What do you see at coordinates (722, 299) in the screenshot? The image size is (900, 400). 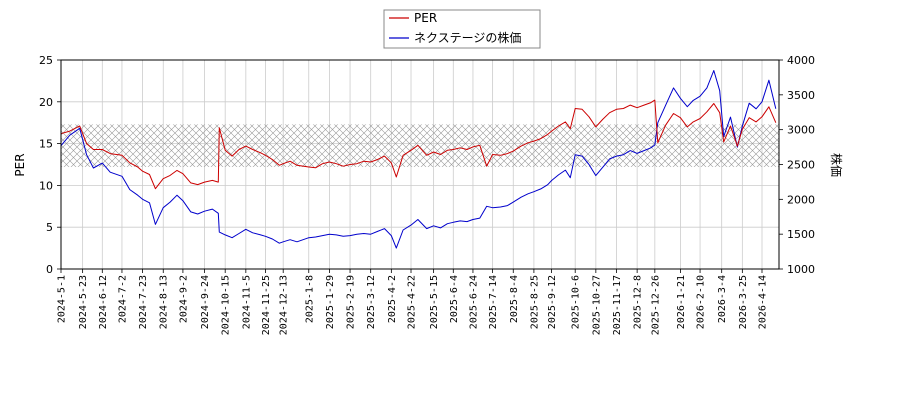 I see `x-tick-label: 2026-3-4` at bounding box center [722, 299].